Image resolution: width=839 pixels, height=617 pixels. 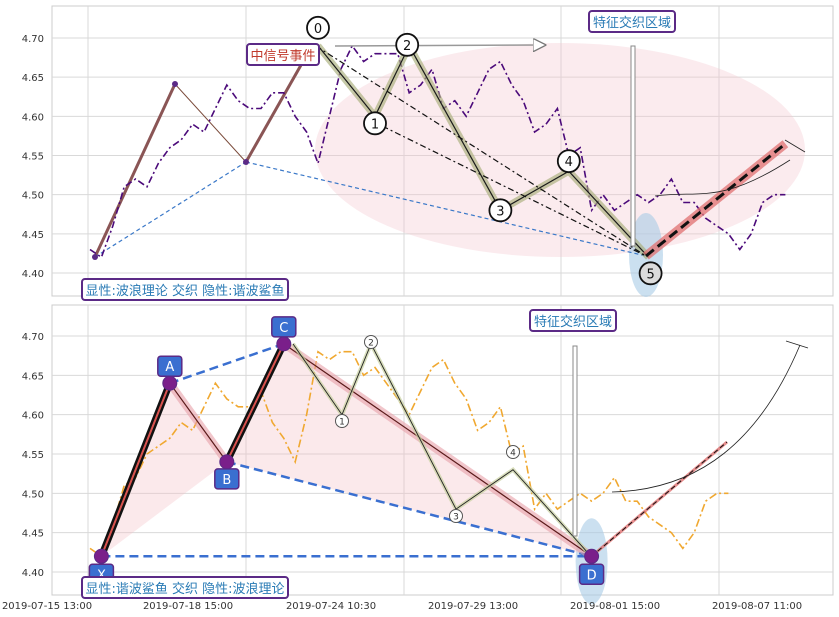 I want to click on wave-label-text: 1, so click(x=375, y=124).